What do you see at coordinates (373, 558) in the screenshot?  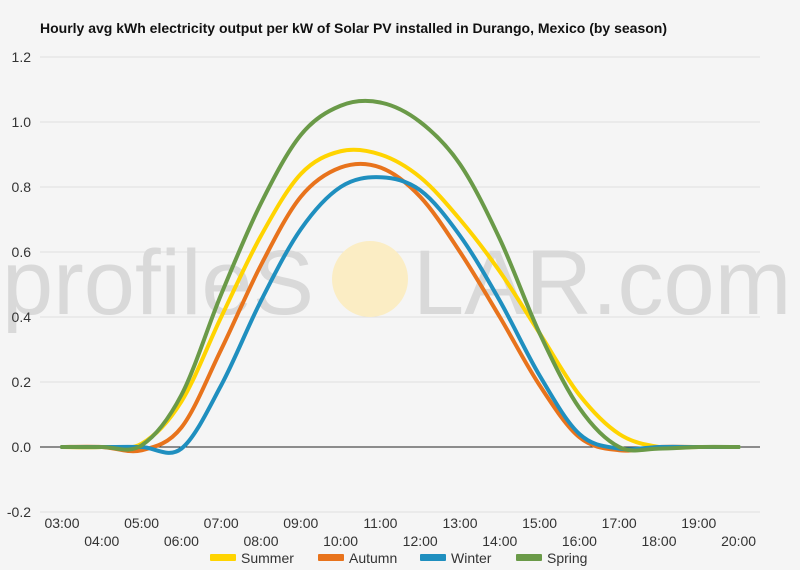 I see `legend-label: Autumn` at bounding box center [373, 558].